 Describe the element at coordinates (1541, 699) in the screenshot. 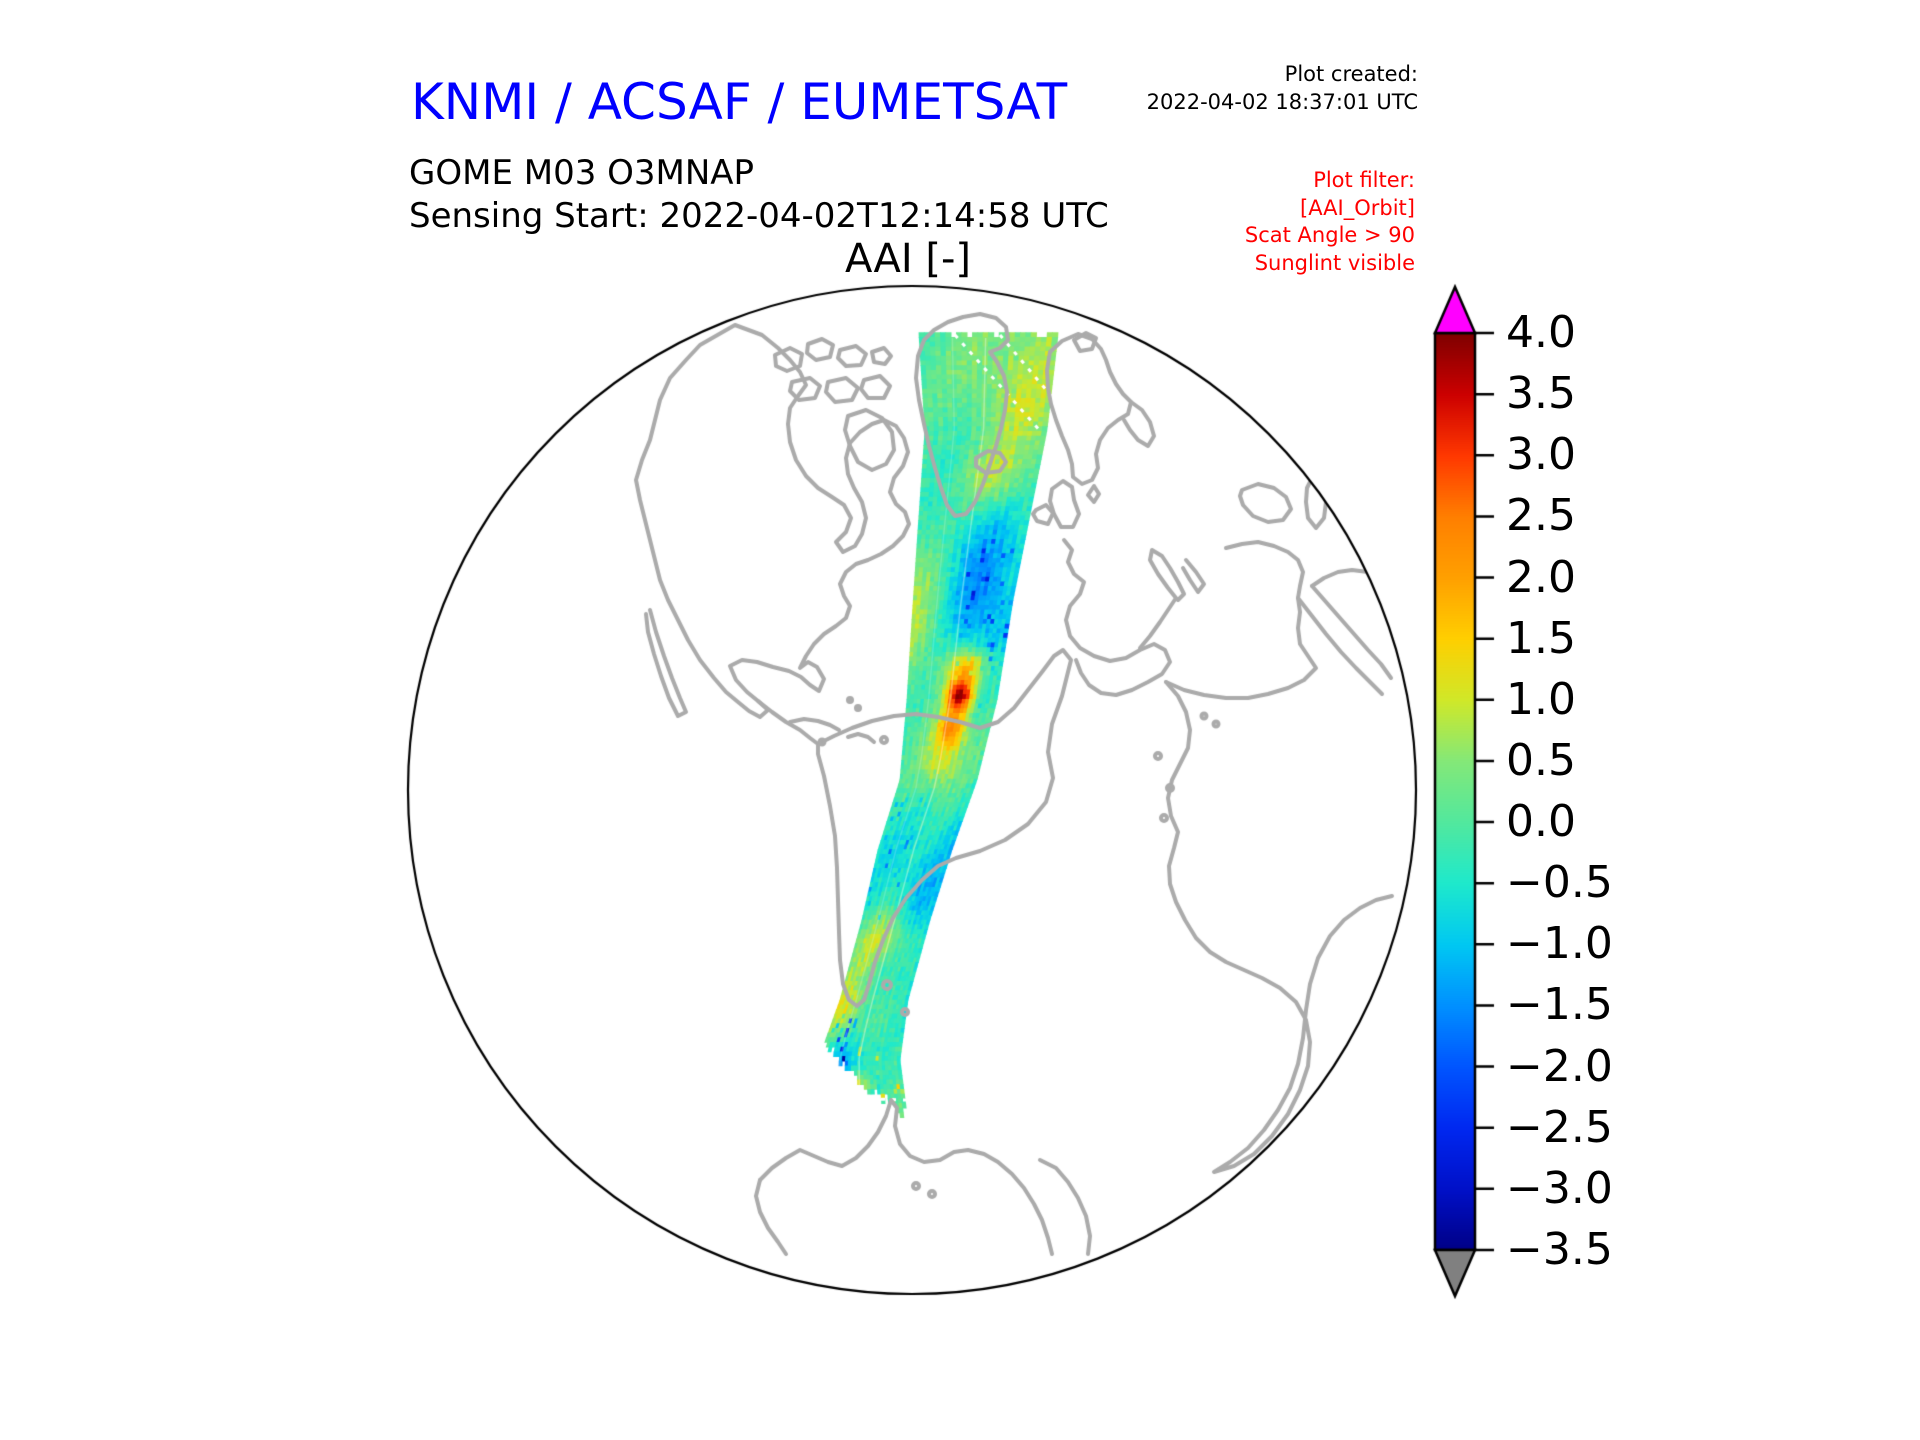

I see `colorbar-tick-label: 1.0` at that location.